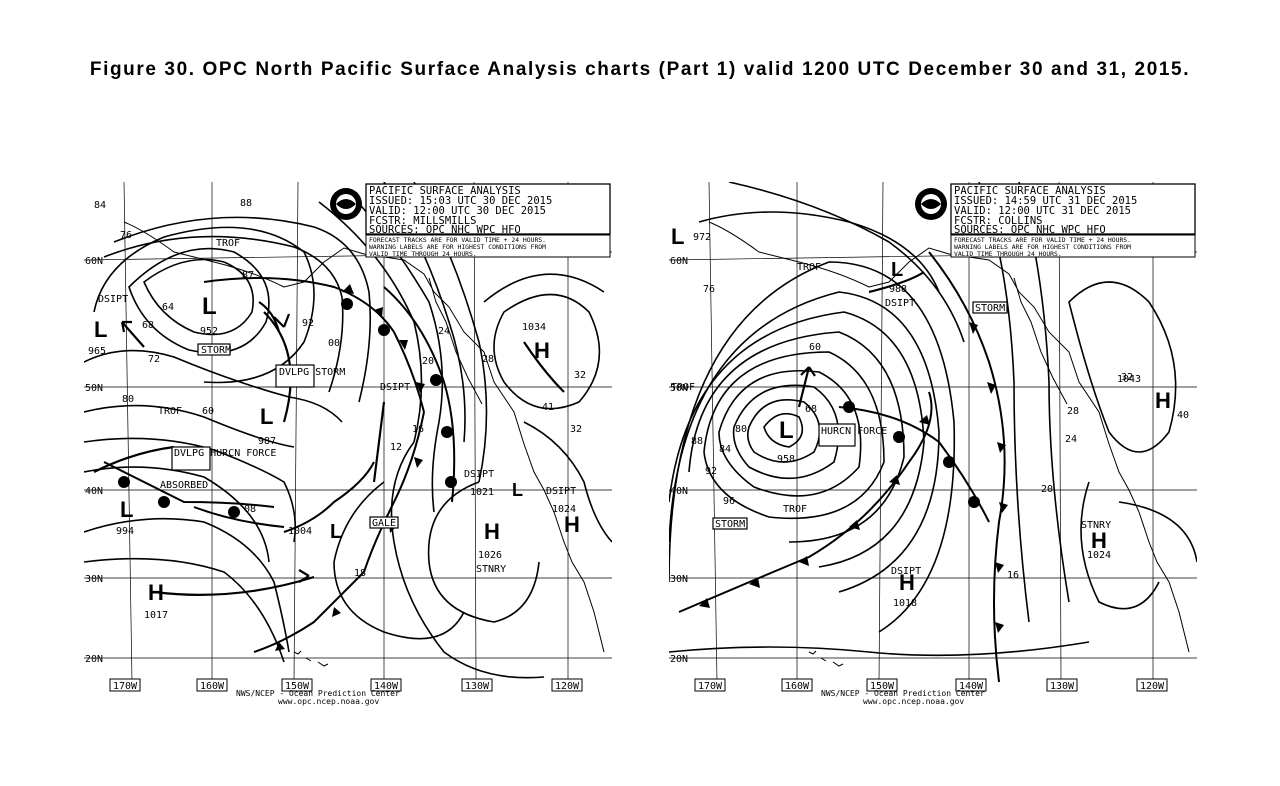  I want to click on warning-label: STORM, so click(730, 524).